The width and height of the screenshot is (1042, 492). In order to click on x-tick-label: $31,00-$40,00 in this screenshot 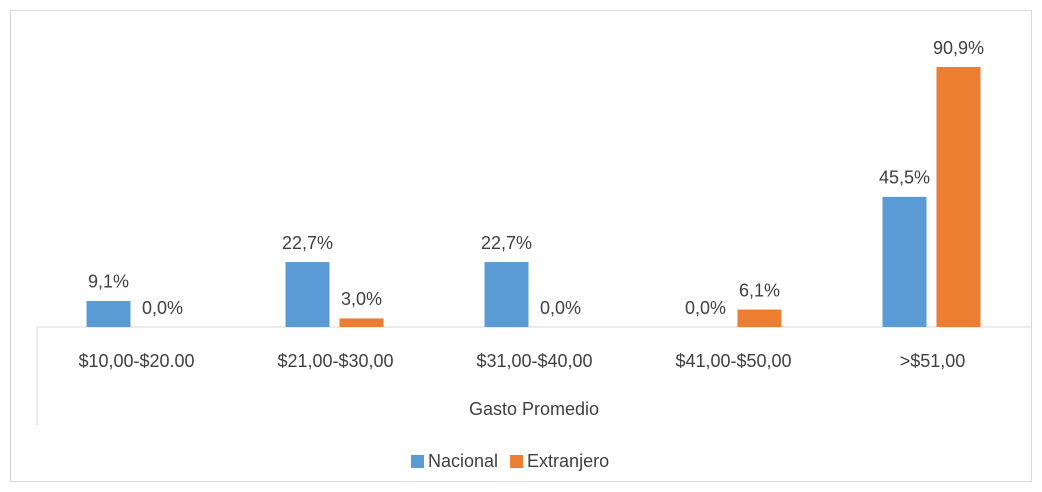, I will do `click(534, 361)`.